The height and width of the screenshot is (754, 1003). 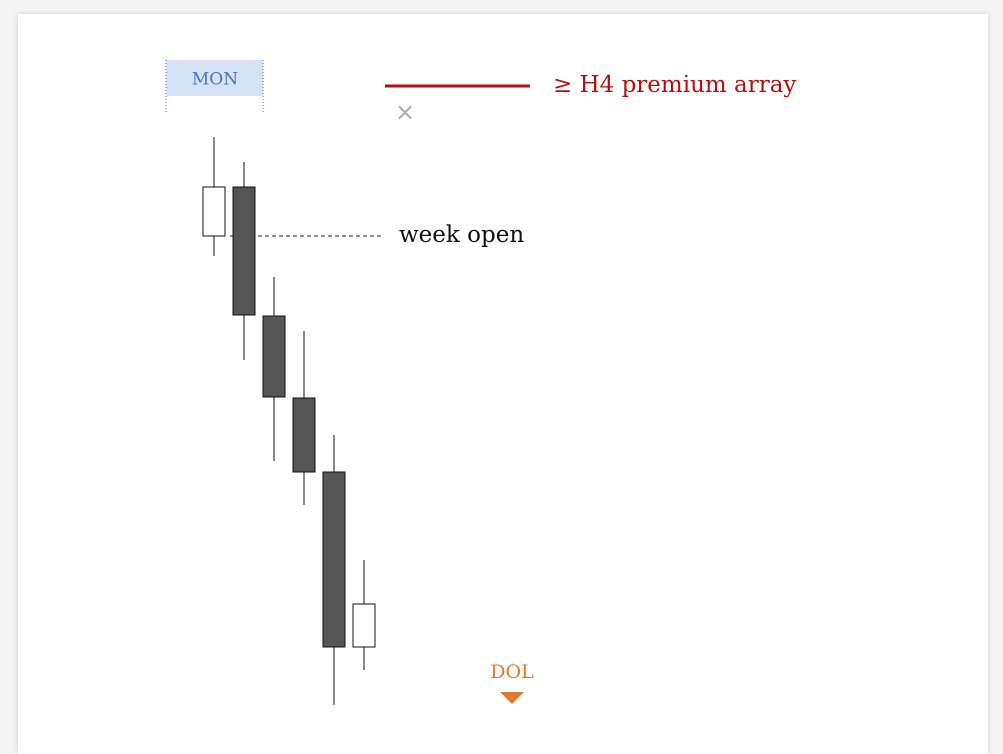 What do you see at coordinates (512, 672) in the screenshot?
I see `target-label: DOL` at bounding box center [512, 672].